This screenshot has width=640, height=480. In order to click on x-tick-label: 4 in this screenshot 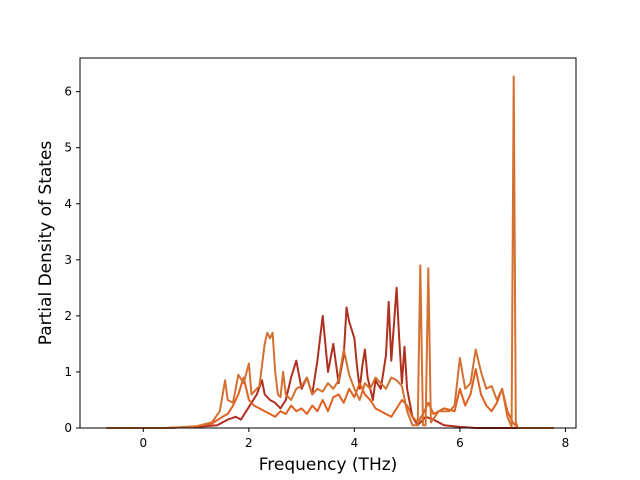, I will do `click(355, 443)`.